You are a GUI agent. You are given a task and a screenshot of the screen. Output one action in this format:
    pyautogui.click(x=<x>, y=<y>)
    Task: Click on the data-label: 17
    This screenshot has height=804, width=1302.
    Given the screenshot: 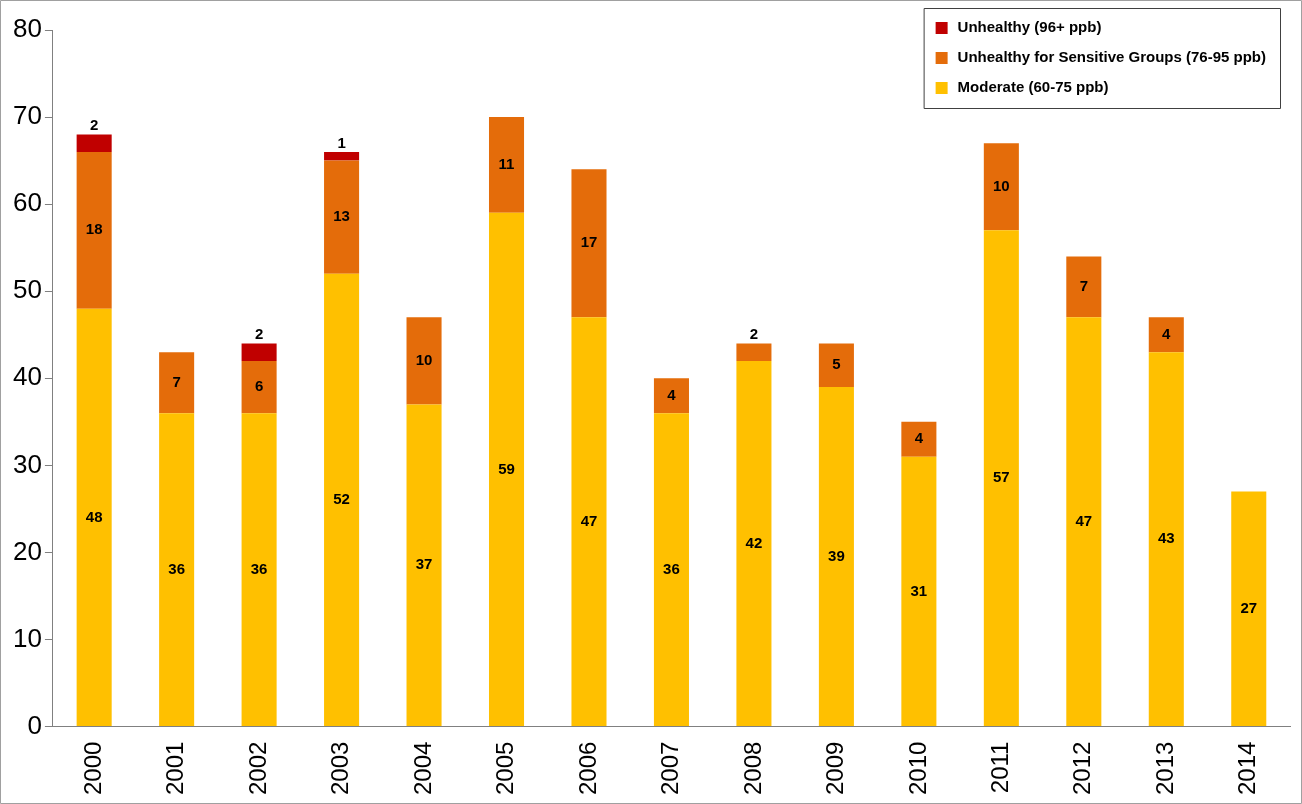 What is the action you would take?
    pyautogui.click(x=589, y=242)
    